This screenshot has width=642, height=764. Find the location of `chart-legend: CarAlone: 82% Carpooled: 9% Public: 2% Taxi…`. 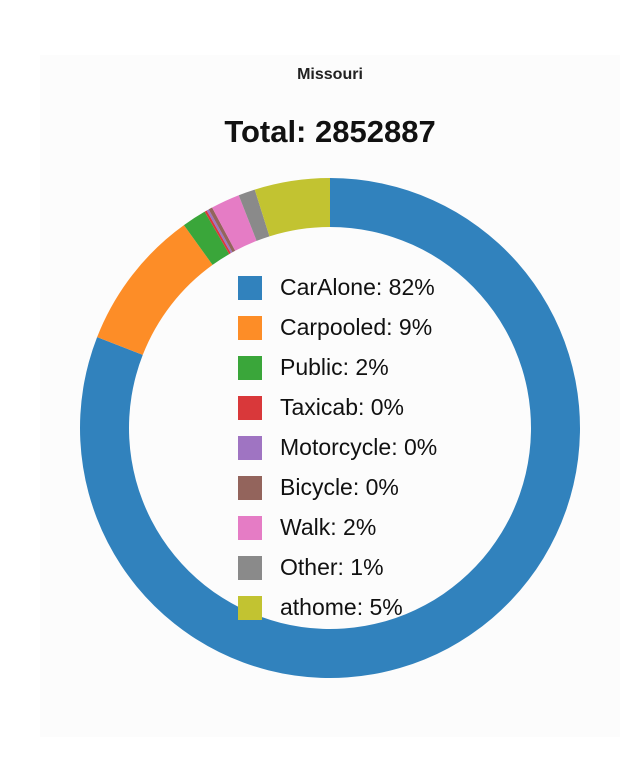

chart-legend: CarAlone: 82% Carpooled: 9% Public: 2% Taxi… is located at coordinates (337, 447).